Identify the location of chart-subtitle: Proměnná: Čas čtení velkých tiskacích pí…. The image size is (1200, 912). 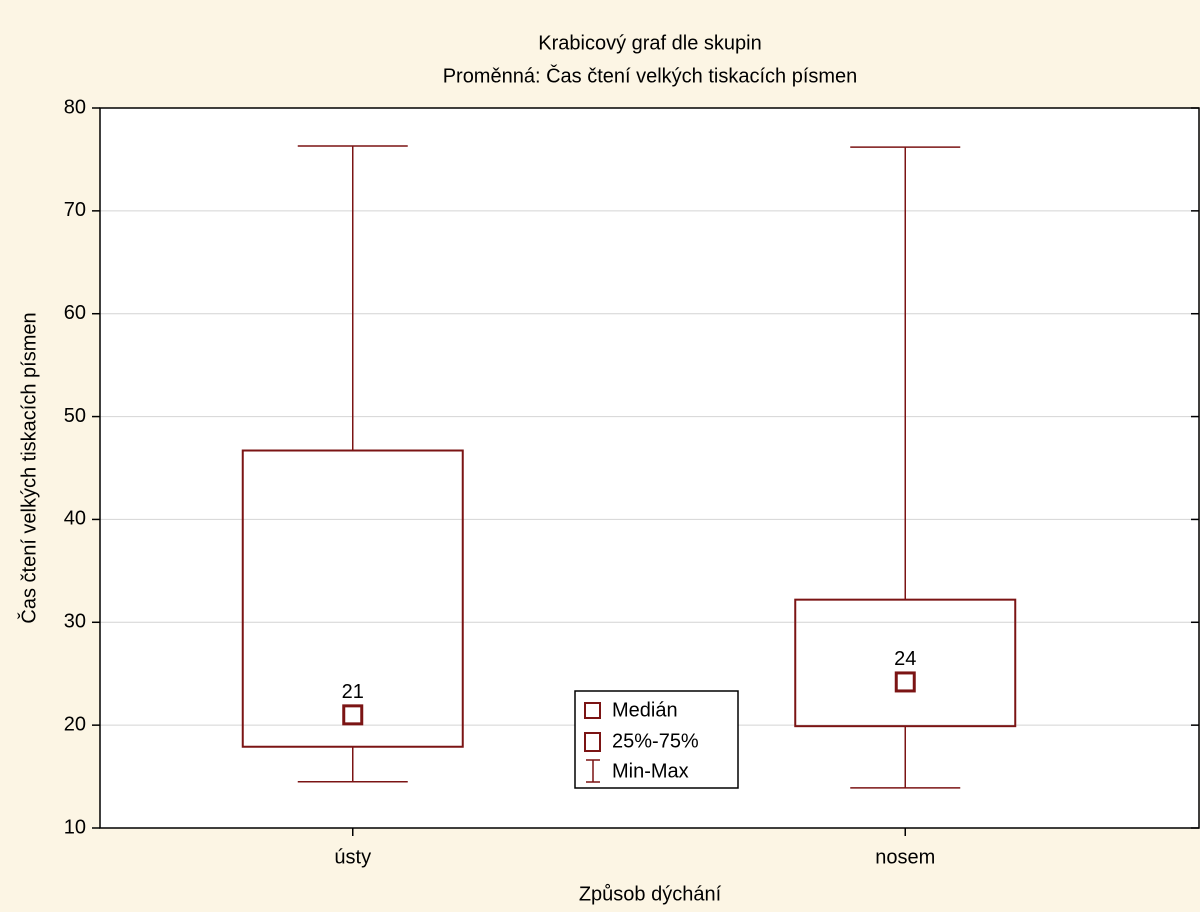
(650, 75).